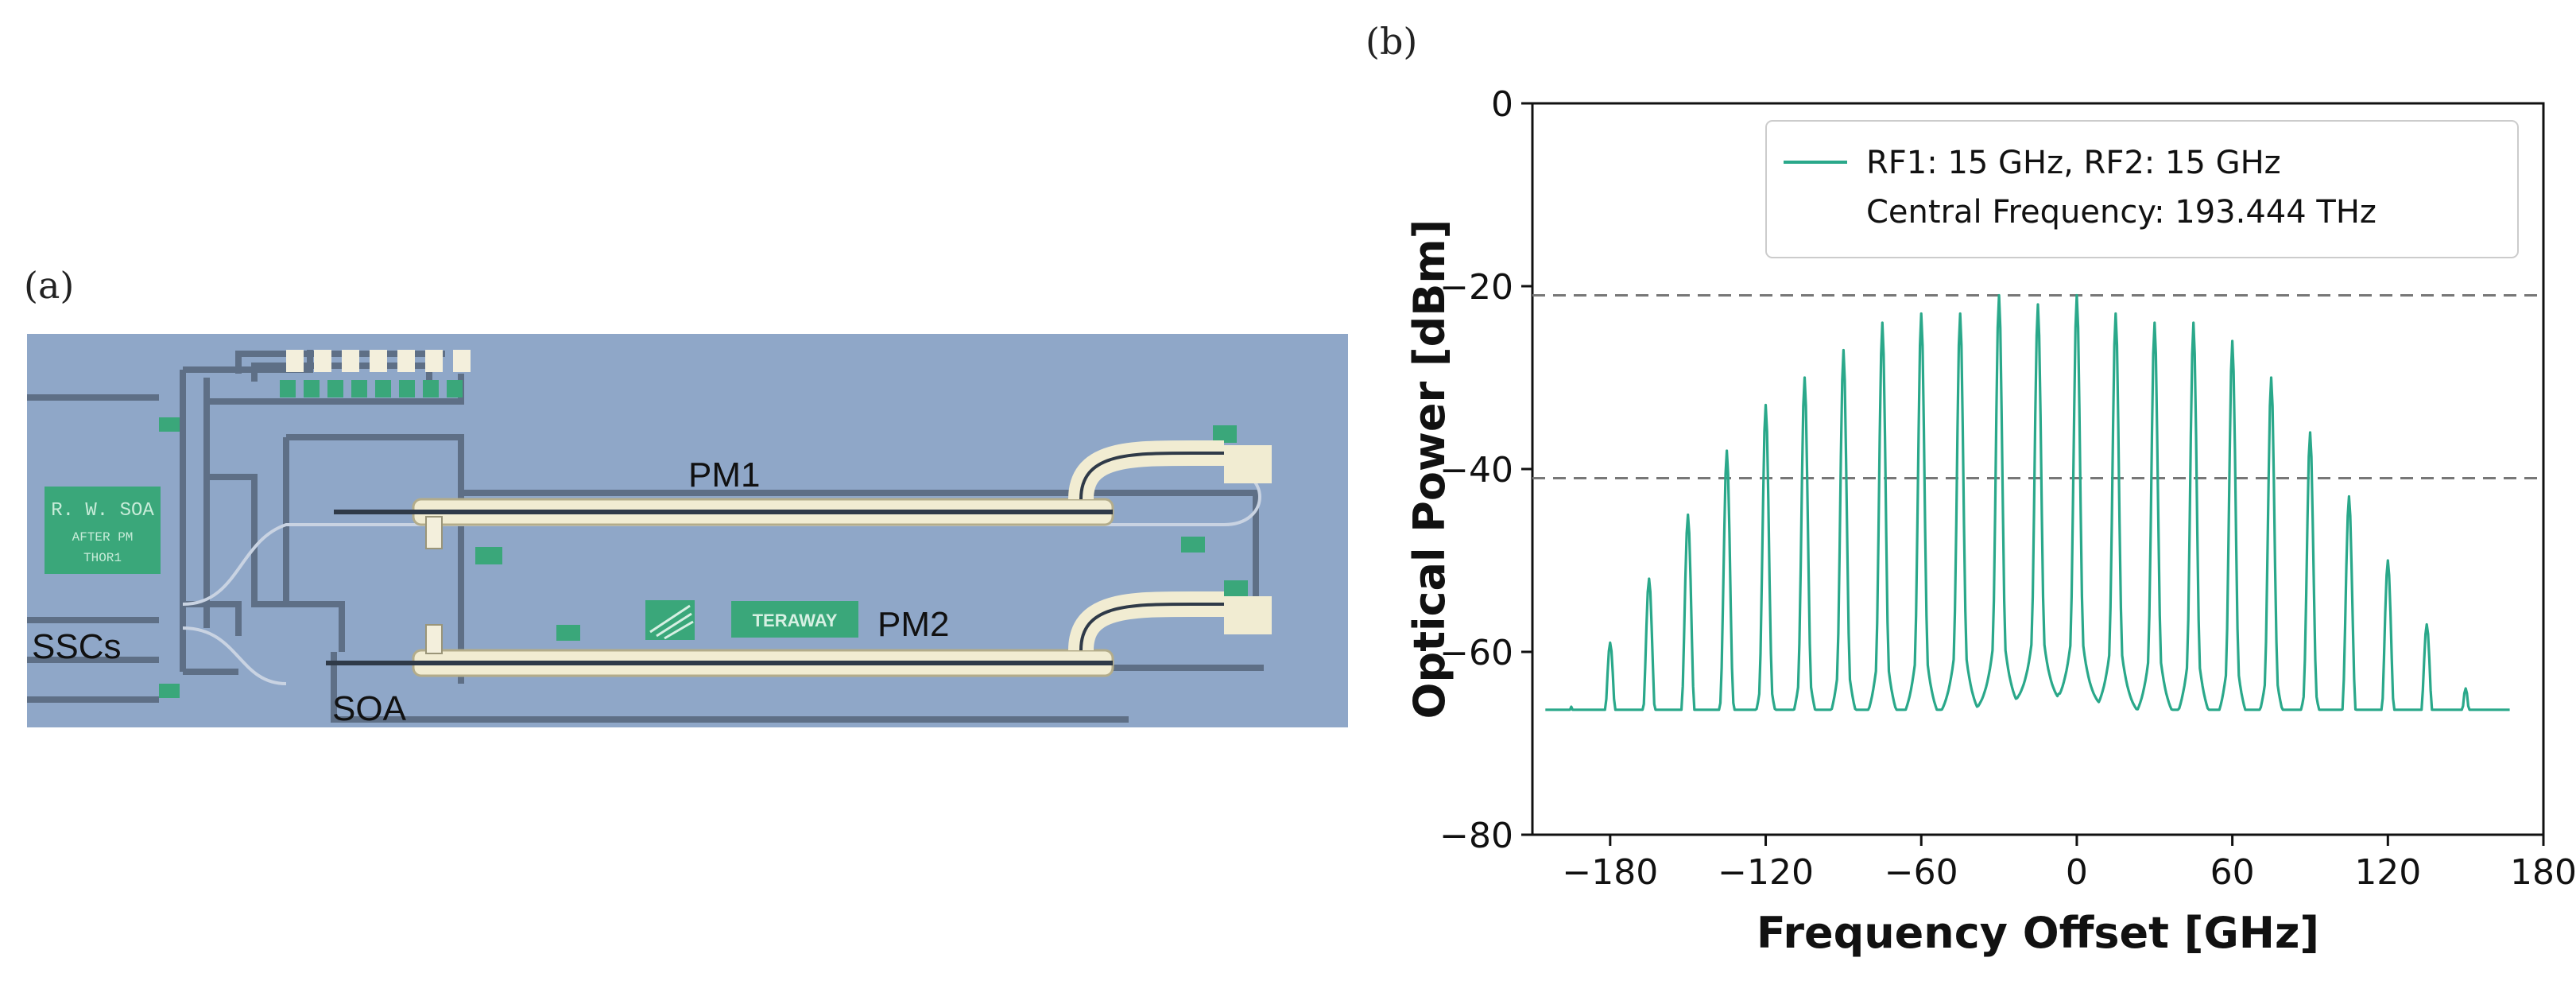 The height and width of the screenshot is (981, 2576). Describe the element at coordinates (2121, 212) in the screenshot. I see `legend-entry-line-2: Central Frequency: 193.444 THz` at that location.